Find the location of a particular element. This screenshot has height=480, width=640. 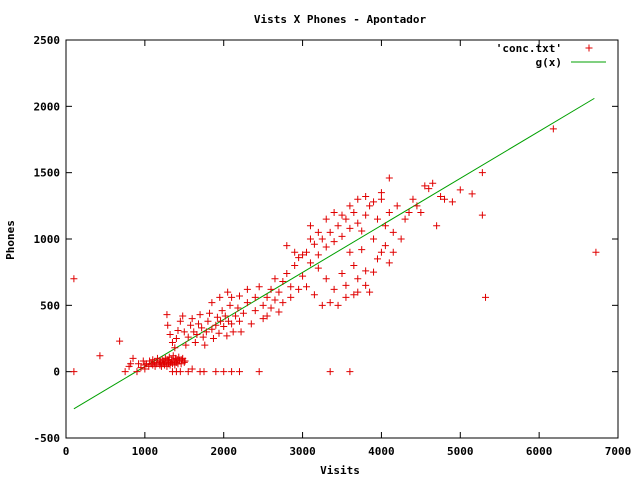

y-axis-label: Phones is located at coordinates (10, 240).